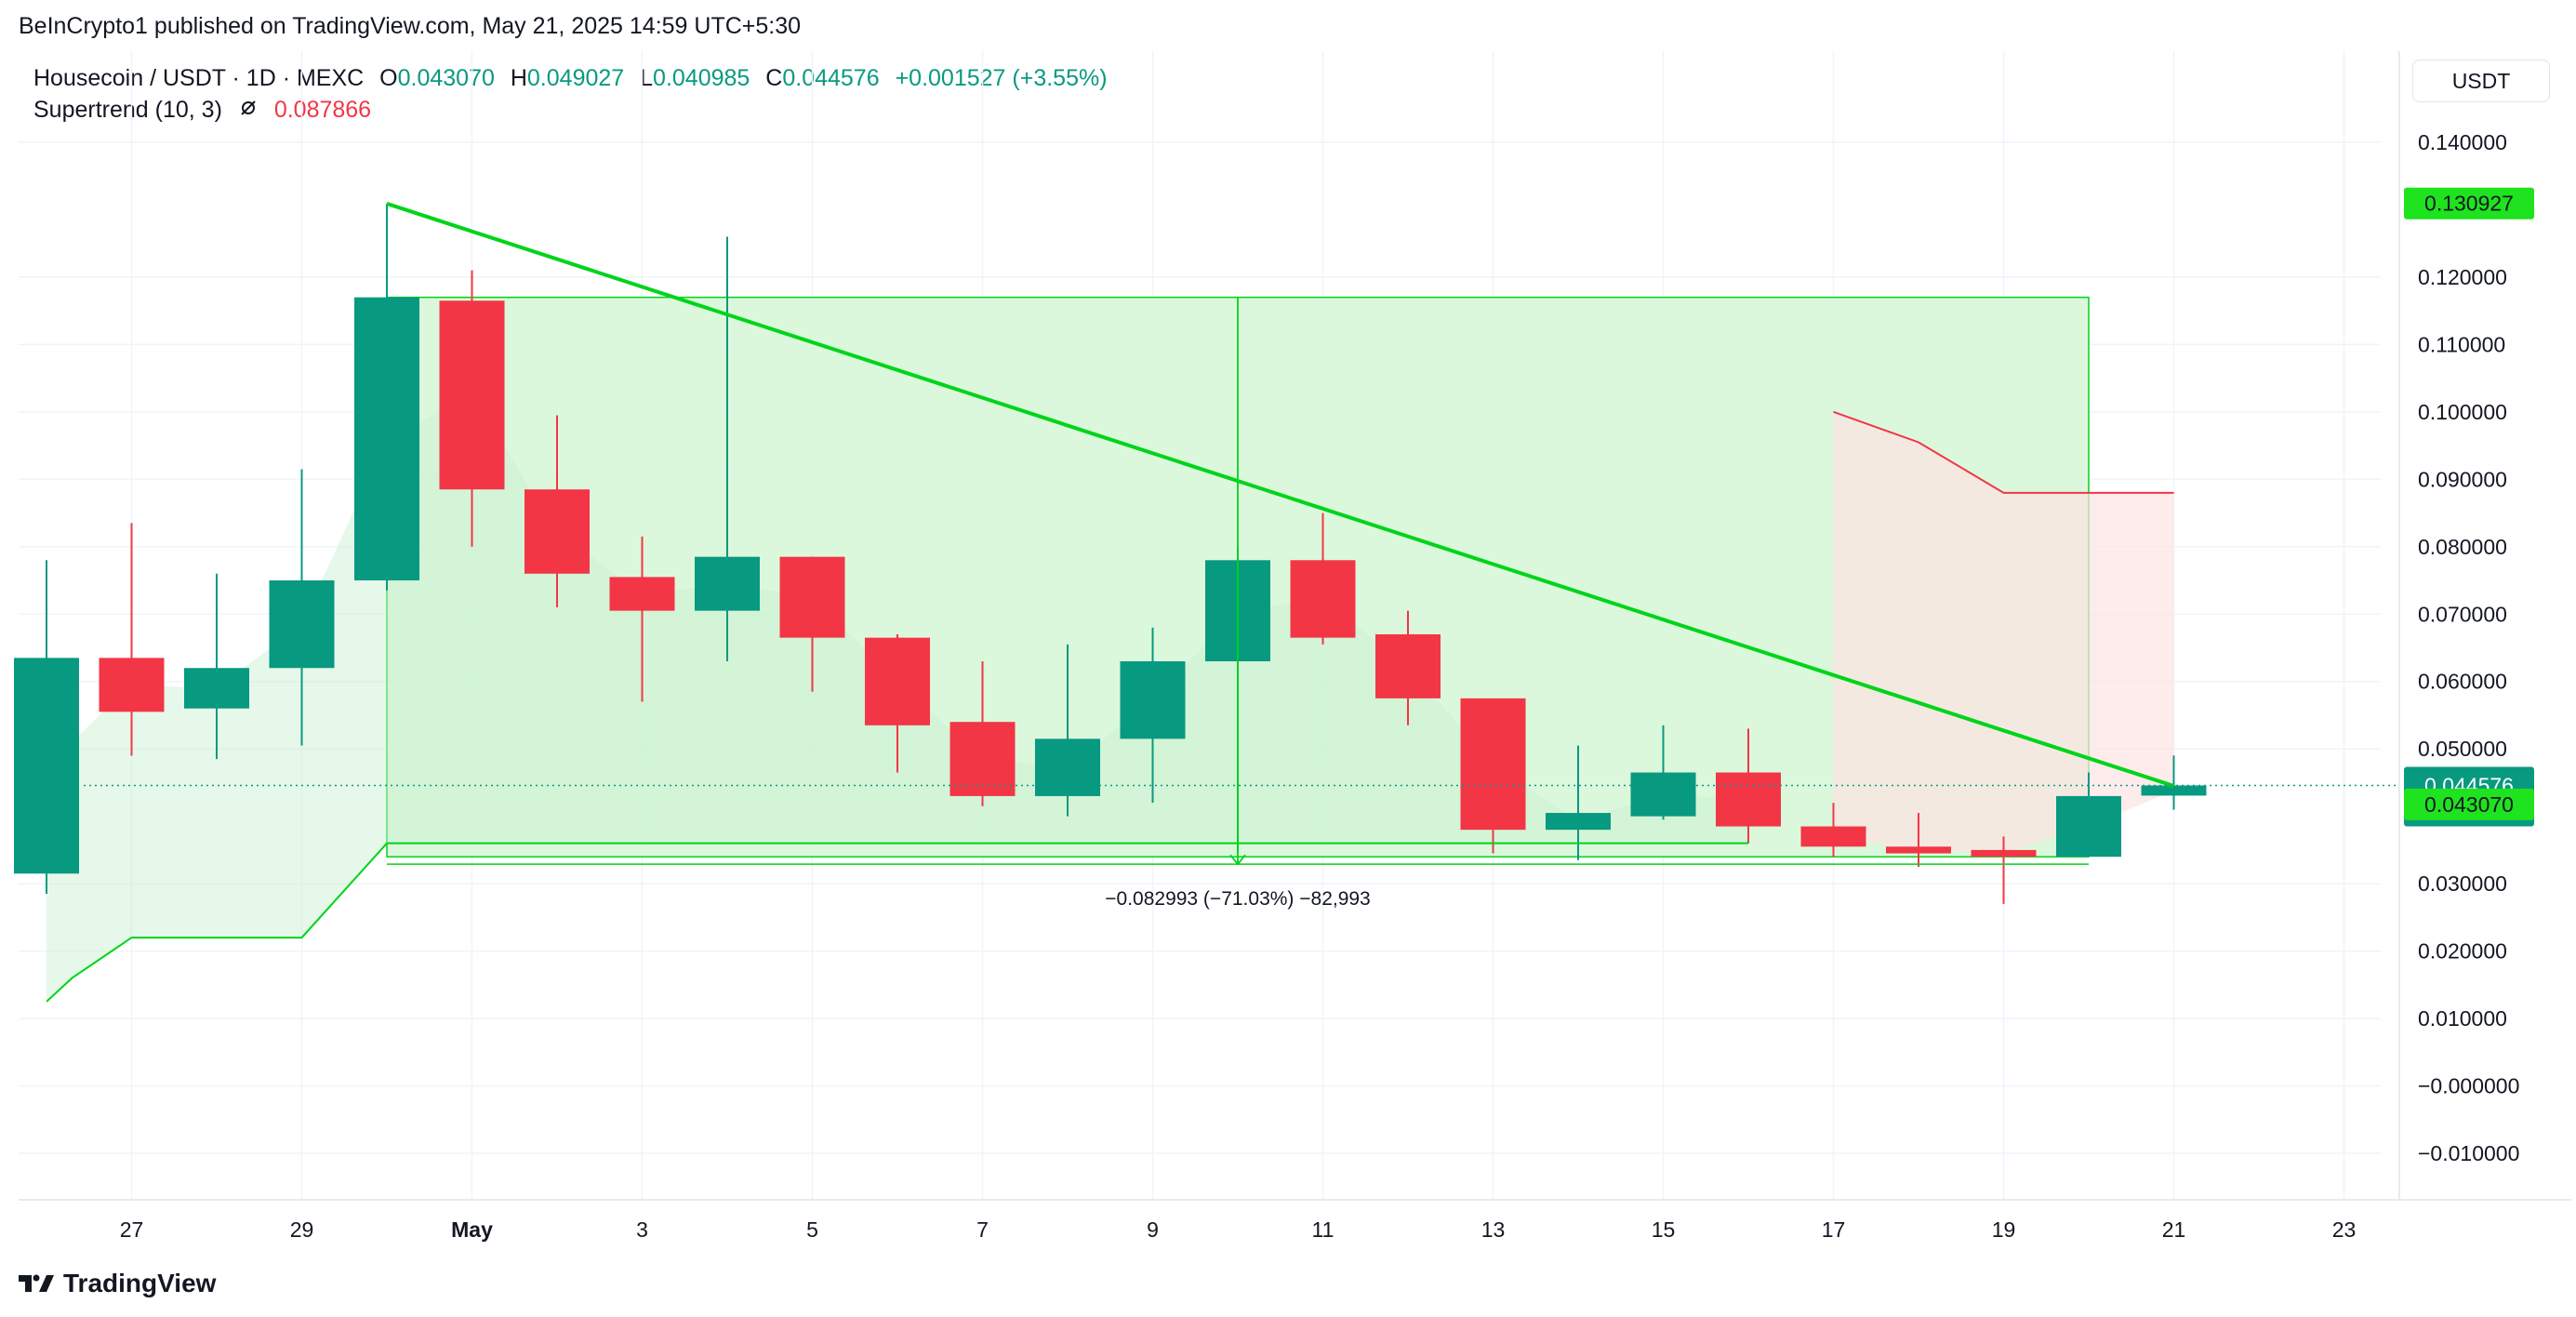 This screenshot has height=1317, width=2576. I want to click on time-tick-label: May, so click(472, 1229).